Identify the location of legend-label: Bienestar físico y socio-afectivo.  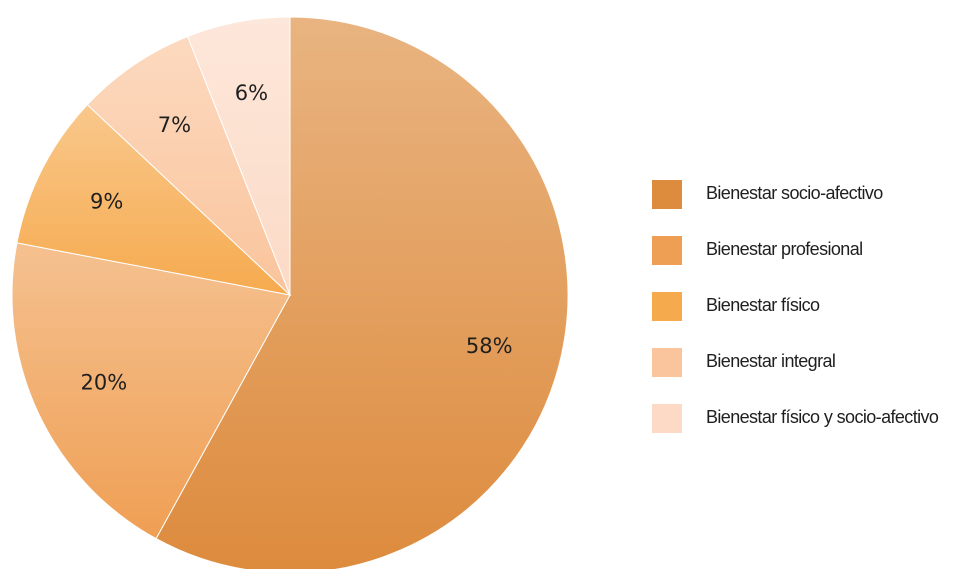
(822, 417).